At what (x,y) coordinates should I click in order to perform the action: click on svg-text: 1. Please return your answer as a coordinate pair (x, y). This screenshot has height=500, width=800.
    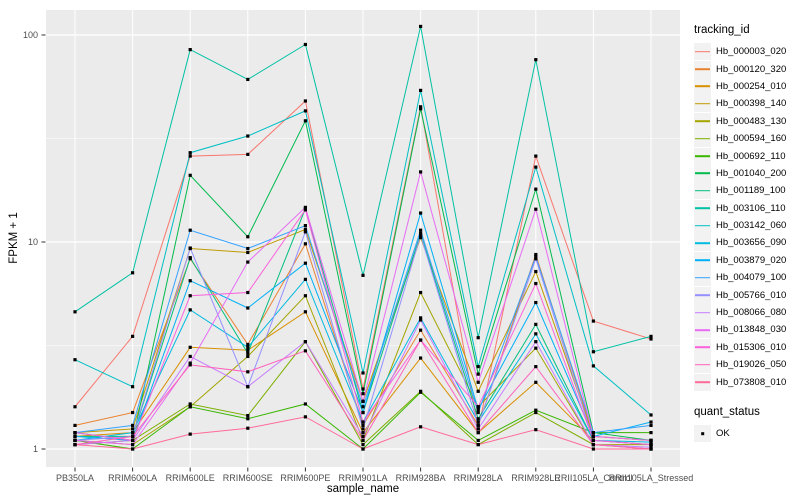
    Looking at the image, I should click on (35, 449).